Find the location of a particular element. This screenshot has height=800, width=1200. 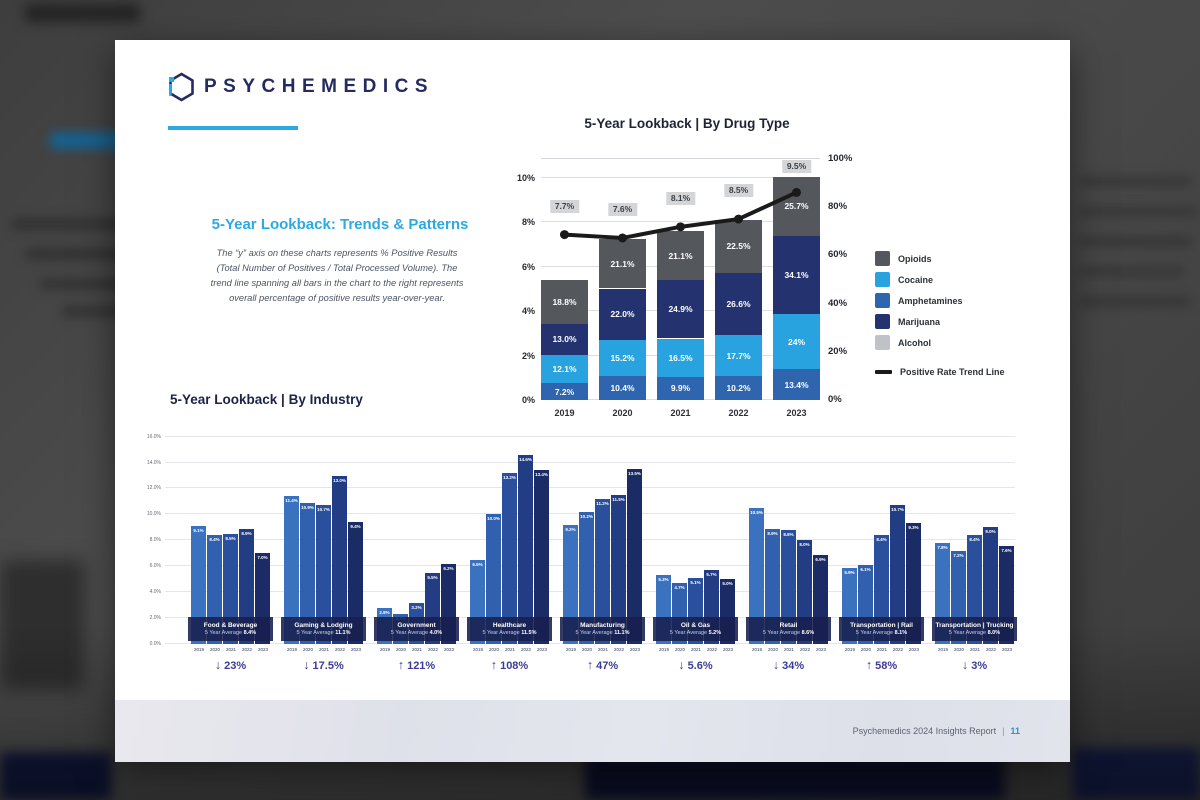

y-axis-tick-right: 100% is located at coordinates (840, 158).